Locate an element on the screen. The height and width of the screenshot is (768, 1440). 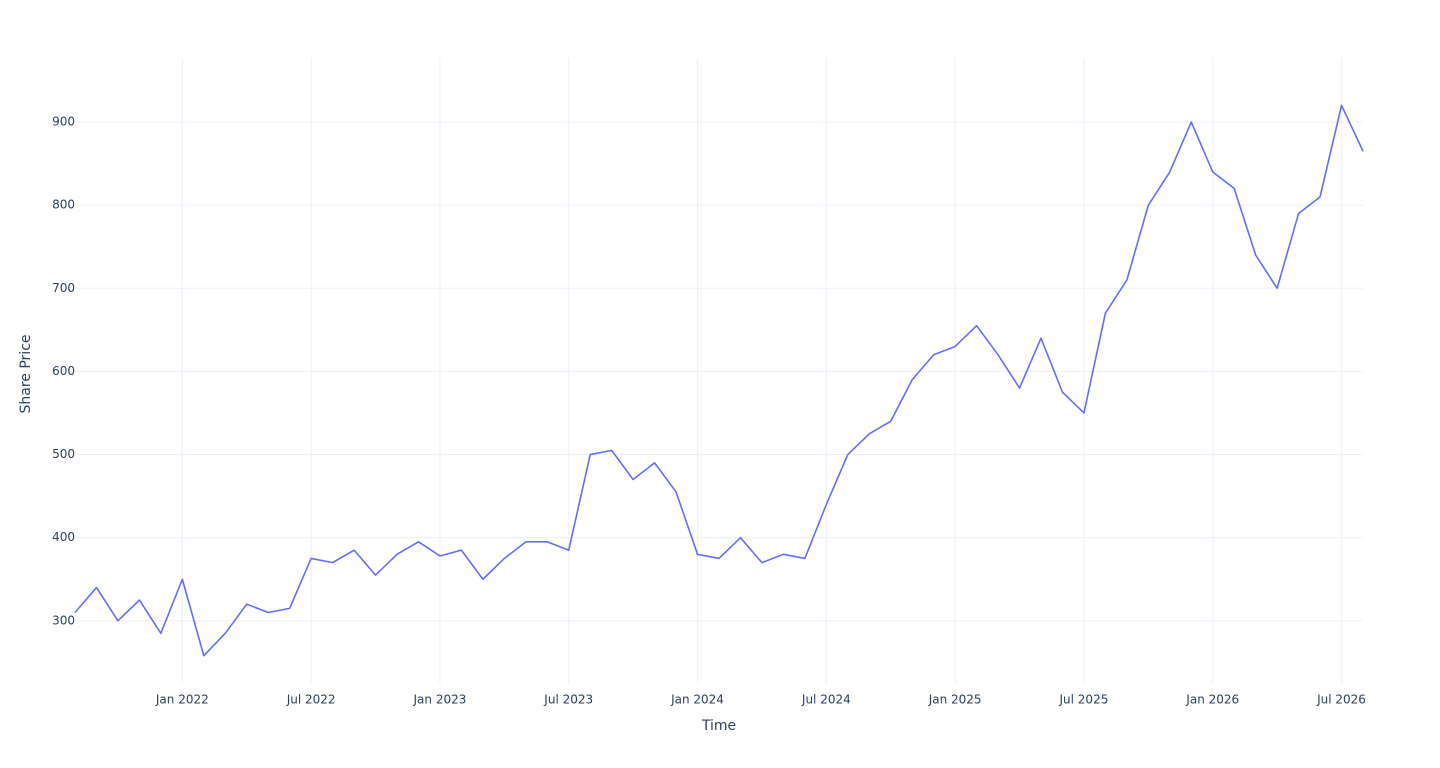
x-tick-label: Jul 2023 is located at coordinates (568, 700).